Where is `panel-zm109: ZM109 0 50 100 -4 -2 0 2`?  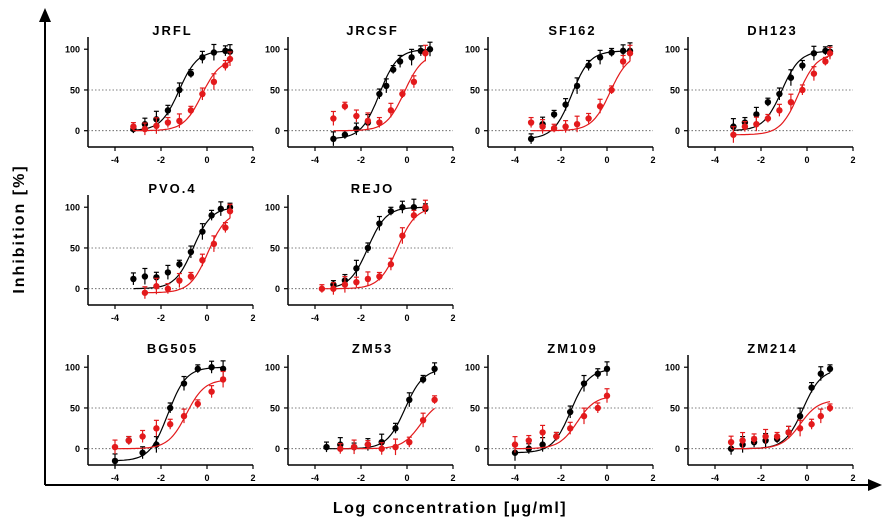 panel-zm109: ZM109 0 50 100 -4 -2 0 2 is located at coordinates (560, 412).